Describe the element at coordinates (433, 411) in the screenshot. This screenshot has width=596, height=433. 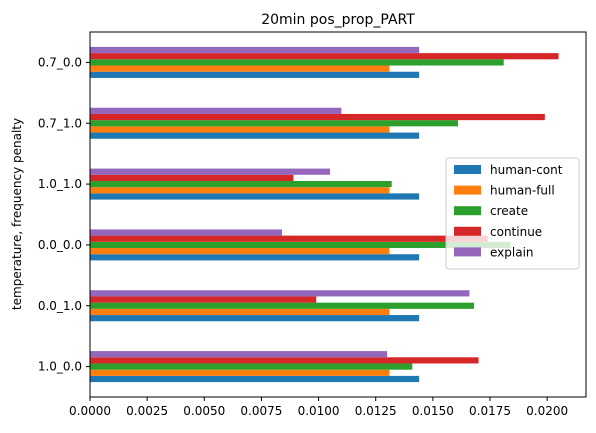
I see `x-tick-label: 0.0150` at that location.